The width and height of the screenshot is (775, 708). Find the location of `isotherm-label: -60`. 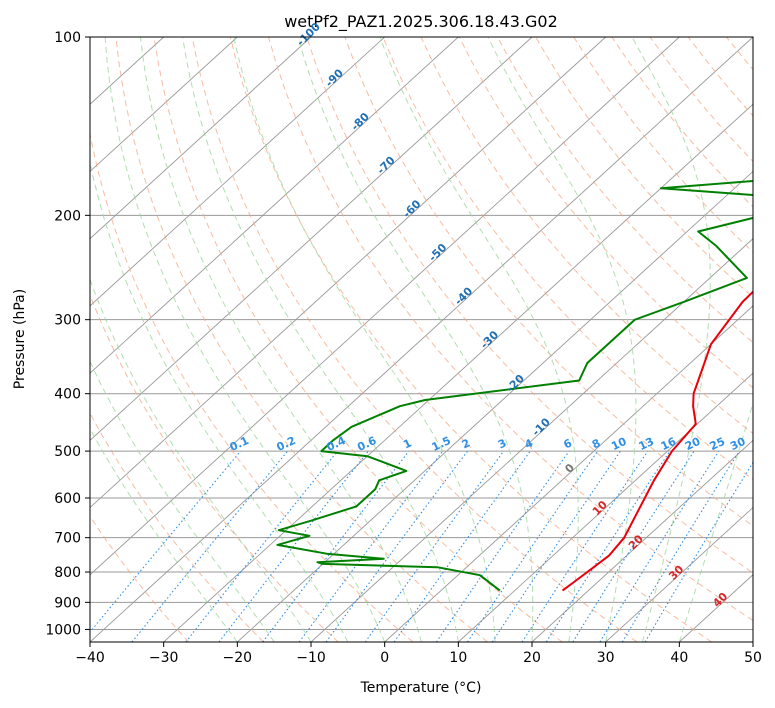

isotherm-label: -60 is located at coordinates (411, 208).